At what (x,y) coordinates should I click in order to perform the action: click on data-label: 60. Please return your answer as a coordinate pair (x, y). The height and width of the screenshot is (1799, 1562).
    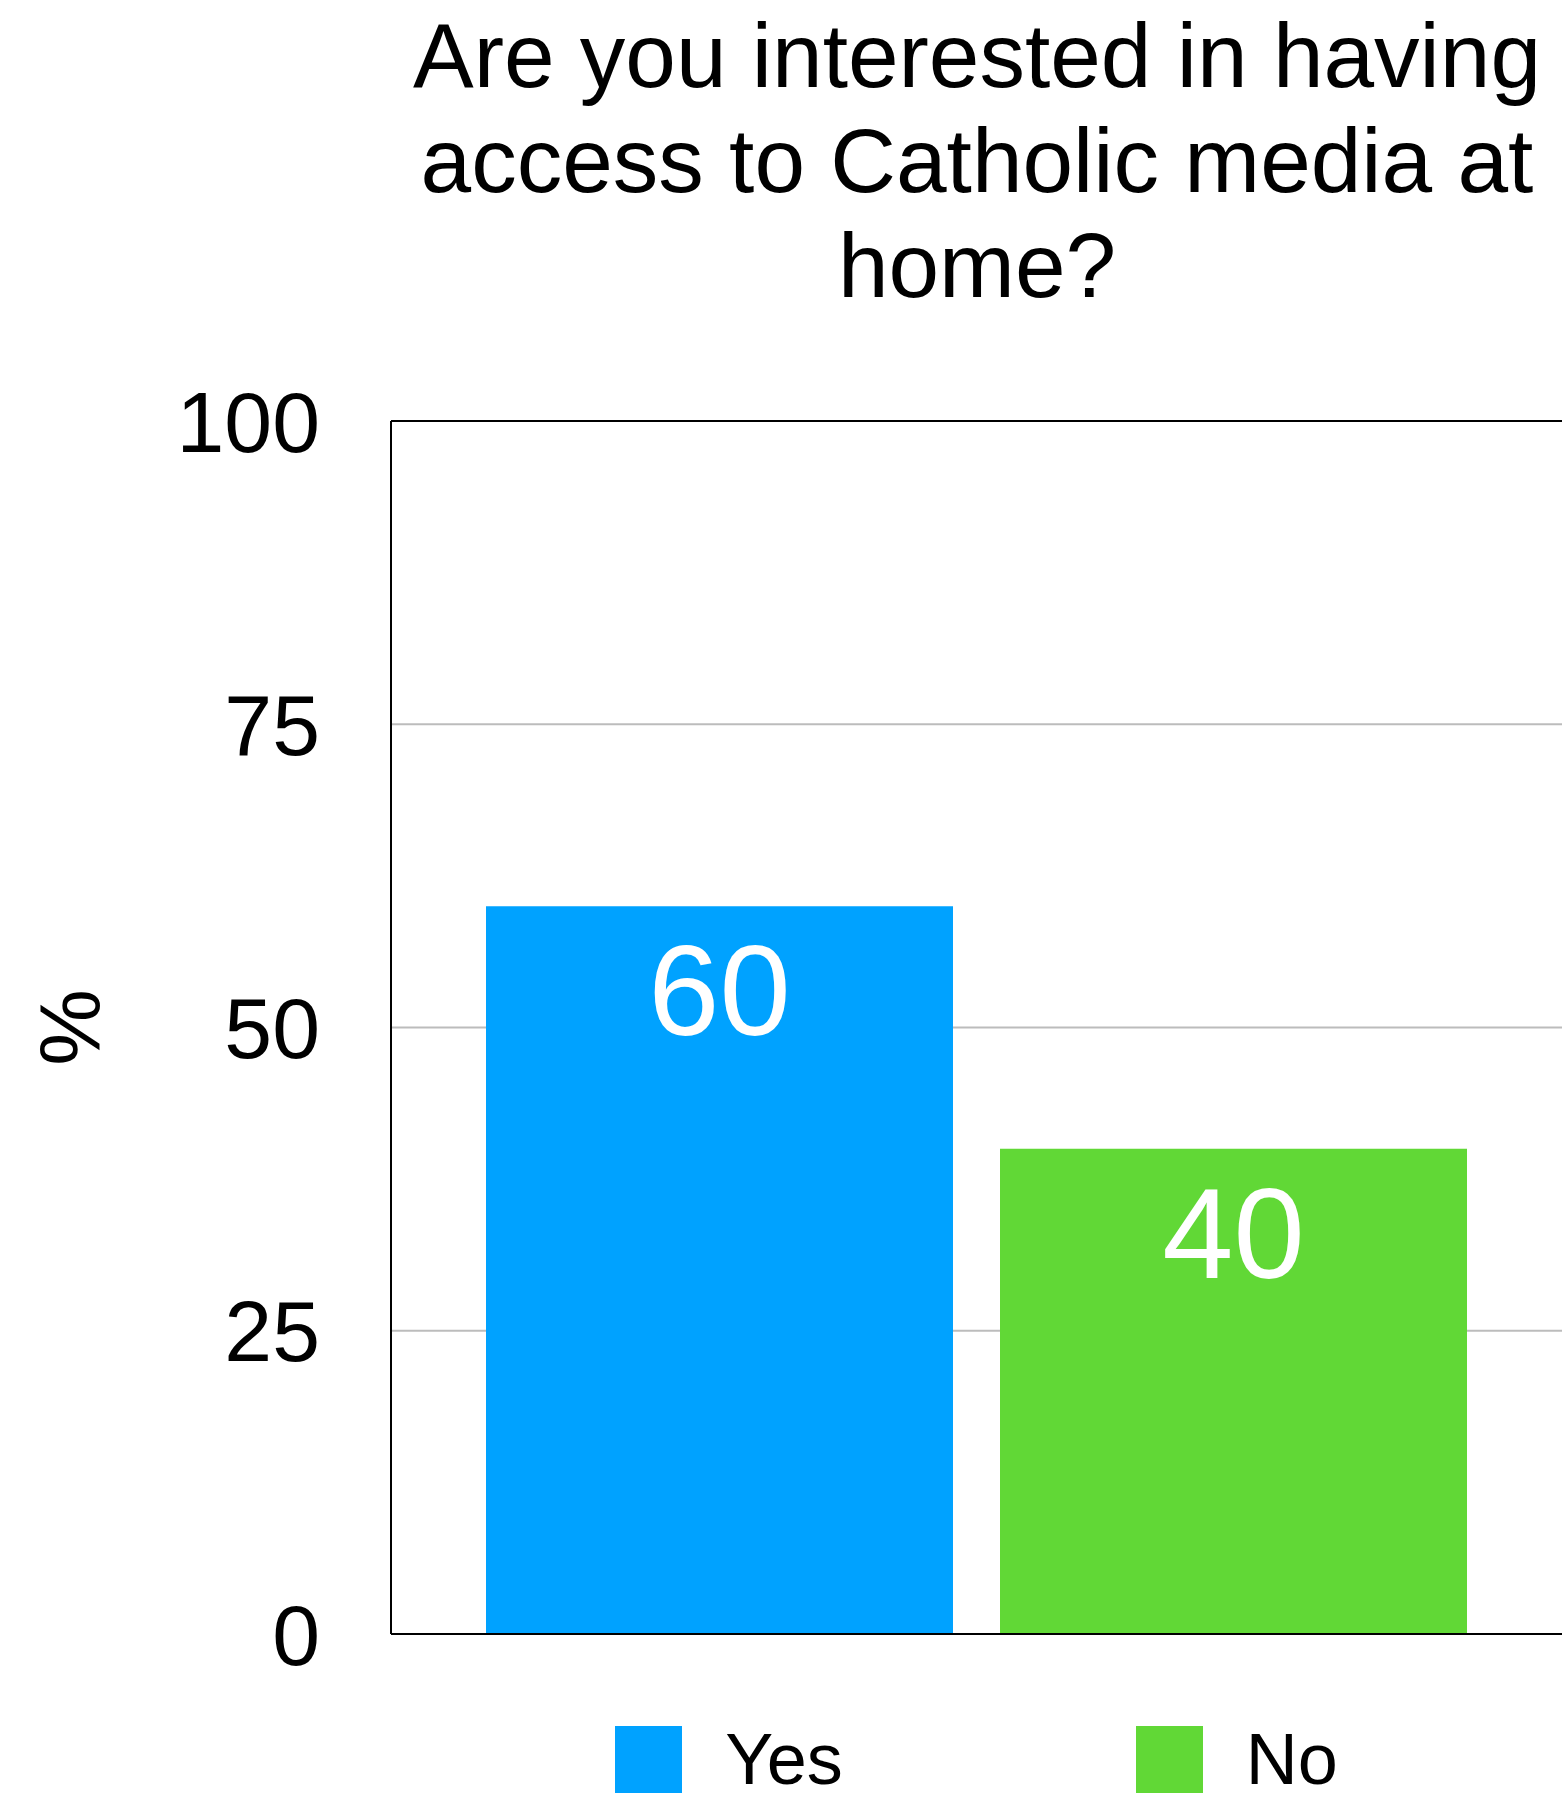
    Looking at the image, I should click on (719, 991).